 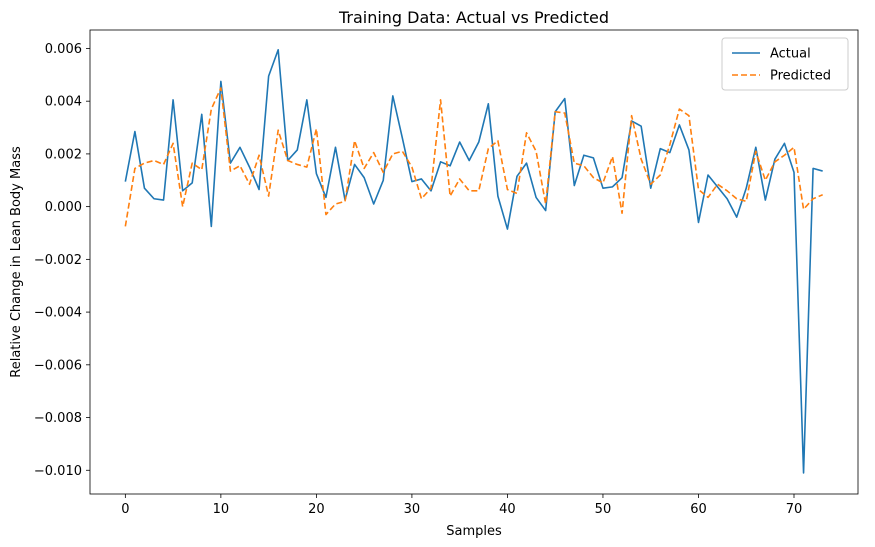 What do you see at coordinates (461, 505) in the screenshot?
I see `x-axis-ticks: 0 10 20 30 40 50 60 70` at bounding box center [461, 505].